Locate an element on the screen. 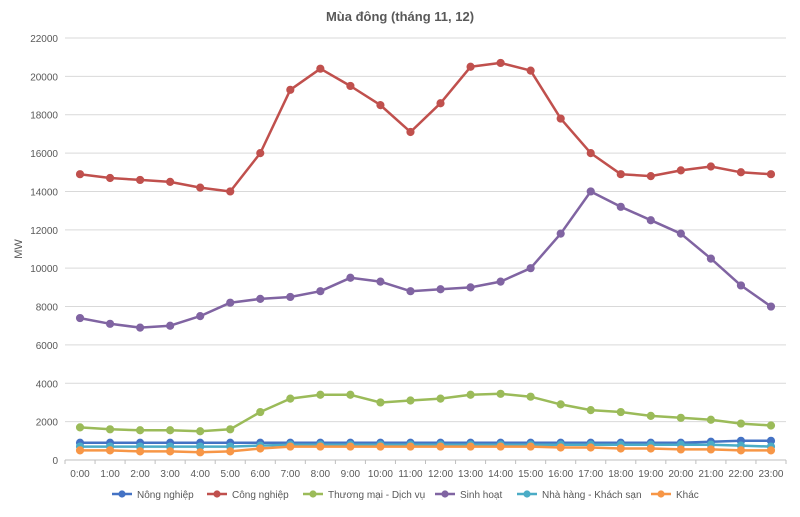 The width and height of the screenshot is (800, 517). x-tick-label: 22:00 is located at coordinates (740, 474).